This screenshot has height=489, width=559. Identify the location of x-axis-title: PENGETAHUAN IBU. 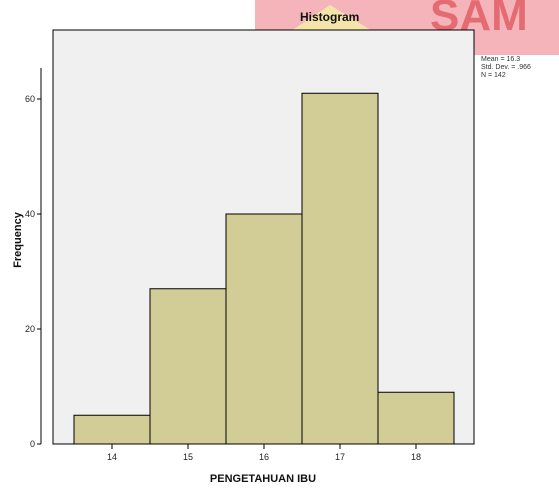
(263, 479).